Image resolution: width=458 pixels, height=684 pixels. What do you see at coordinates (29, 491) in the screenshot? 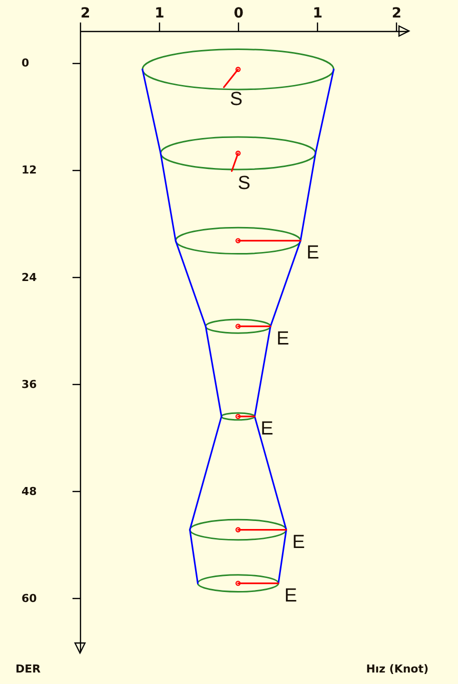
I see `y-tick-label: 48` at bounding box center [29, 491].